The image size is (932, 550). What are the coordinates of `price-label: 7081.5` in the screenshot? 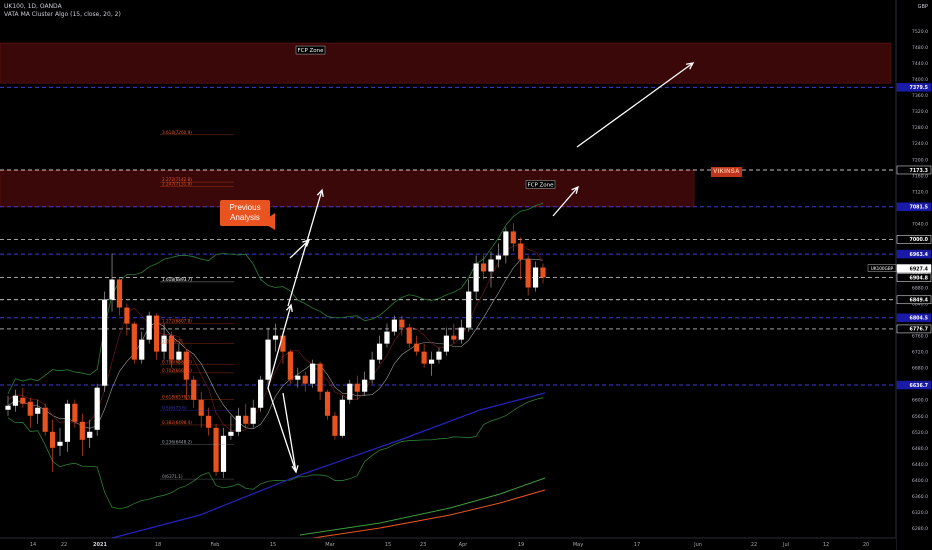 It's located at (918, 208).